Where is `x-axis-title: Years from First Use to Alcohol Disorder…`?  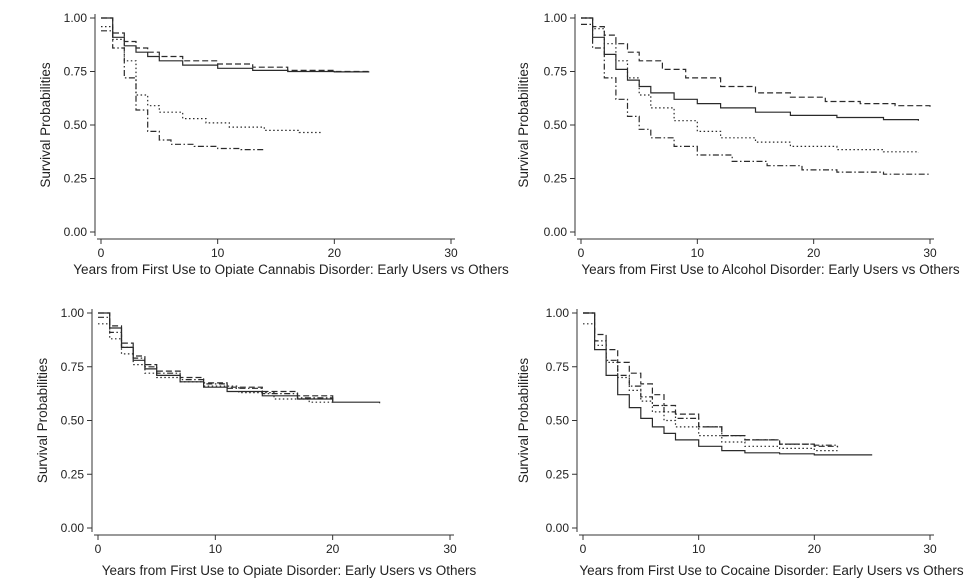
x-axis-title: Years from First Use to Alcohol Disorder… is located at coordinates (770, 269).